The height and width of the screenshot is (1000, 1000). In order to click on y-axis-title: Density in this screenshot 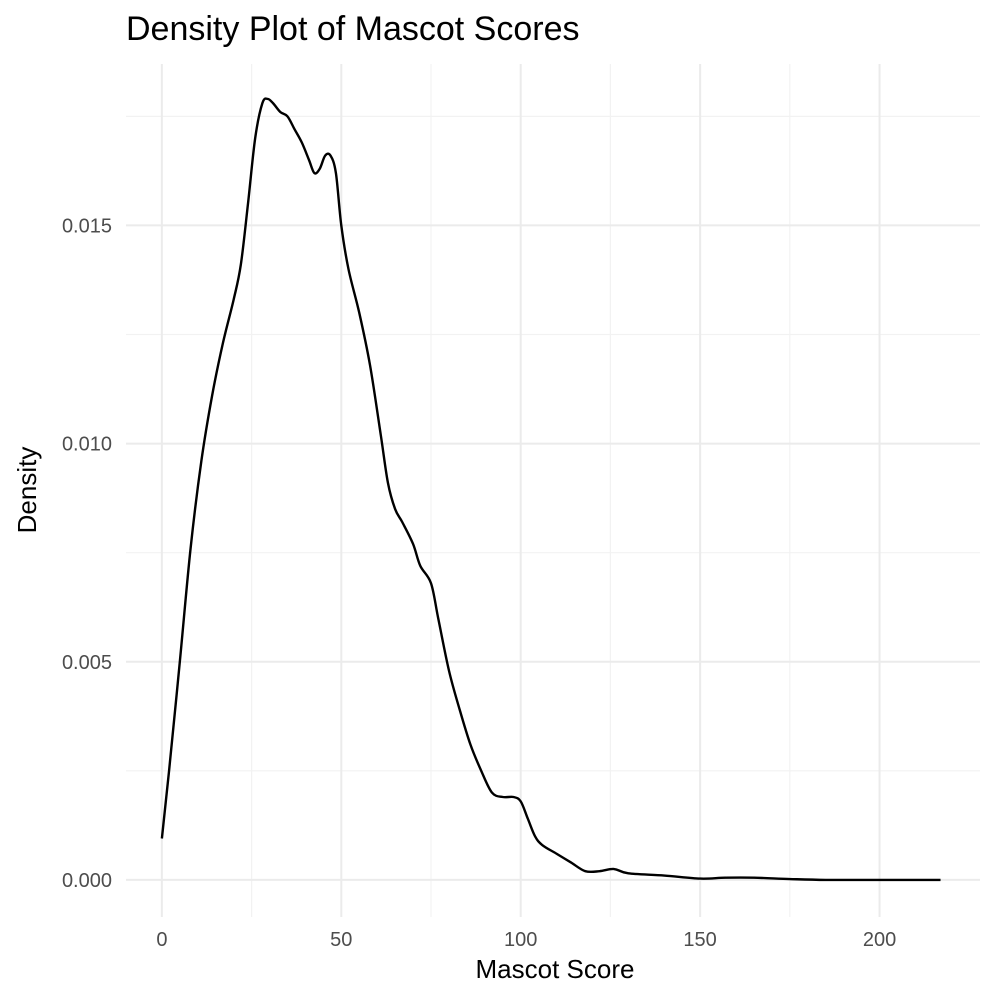, I will do `click(27, 490)`.